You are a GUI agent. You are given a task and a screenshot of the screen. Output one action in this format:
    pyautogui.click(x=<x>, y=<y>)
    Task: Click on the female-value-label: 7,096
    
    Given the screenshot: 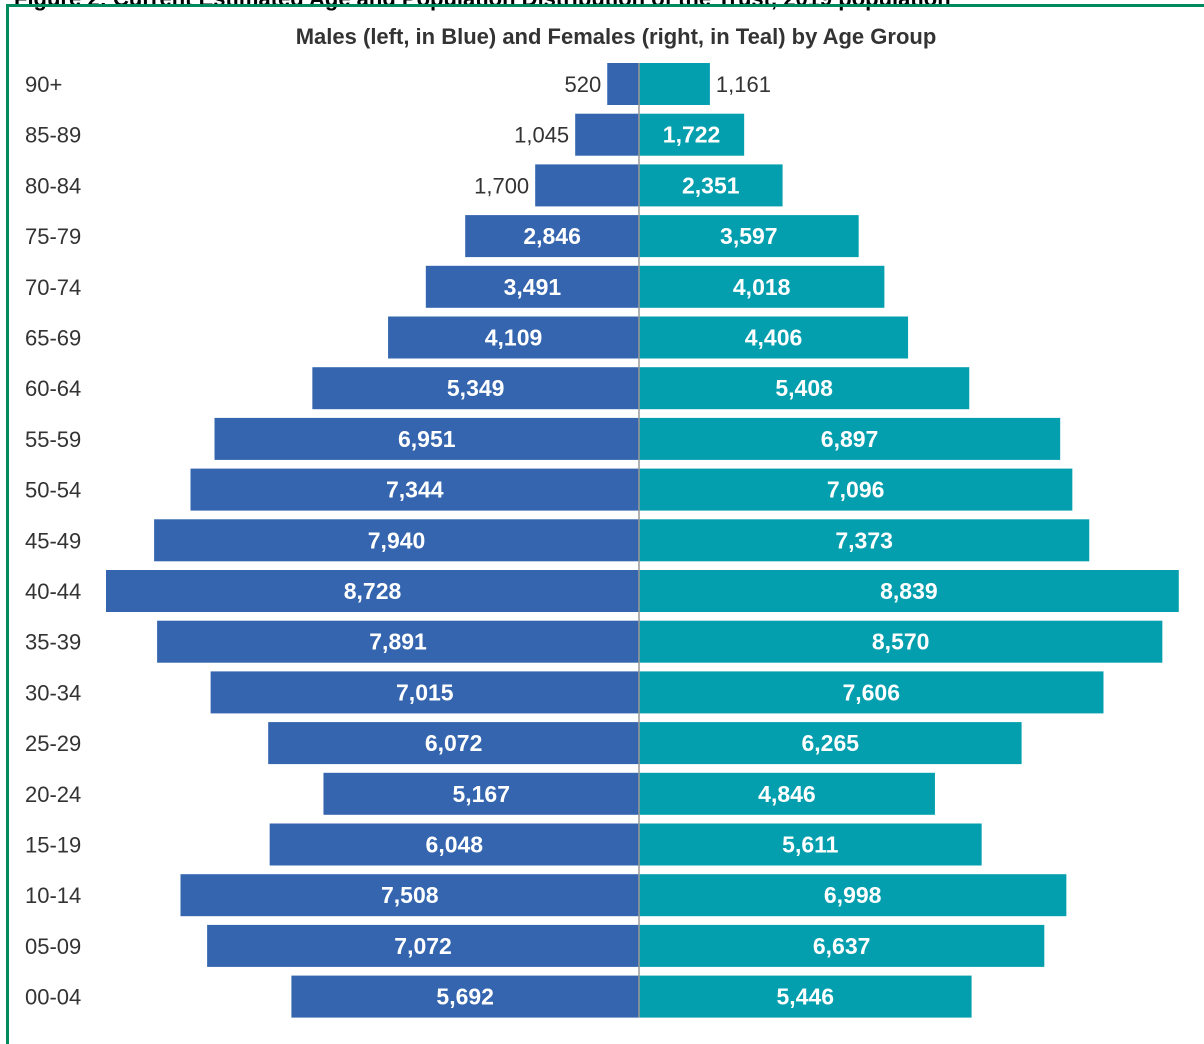 What is the action you would take?
    pyautogui.click(x=856, y=490)
    